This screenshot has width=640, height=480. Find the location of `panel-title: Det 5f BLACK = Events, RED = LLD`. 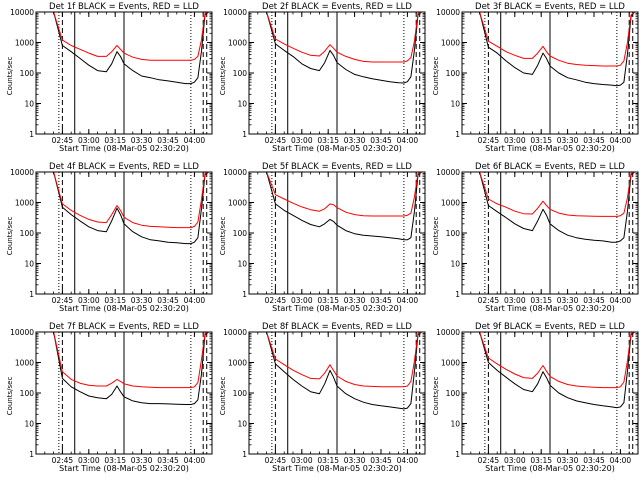

panel-title: Det 5f BLACK = Events, RED = LLD is located at coordinates (337, 167).